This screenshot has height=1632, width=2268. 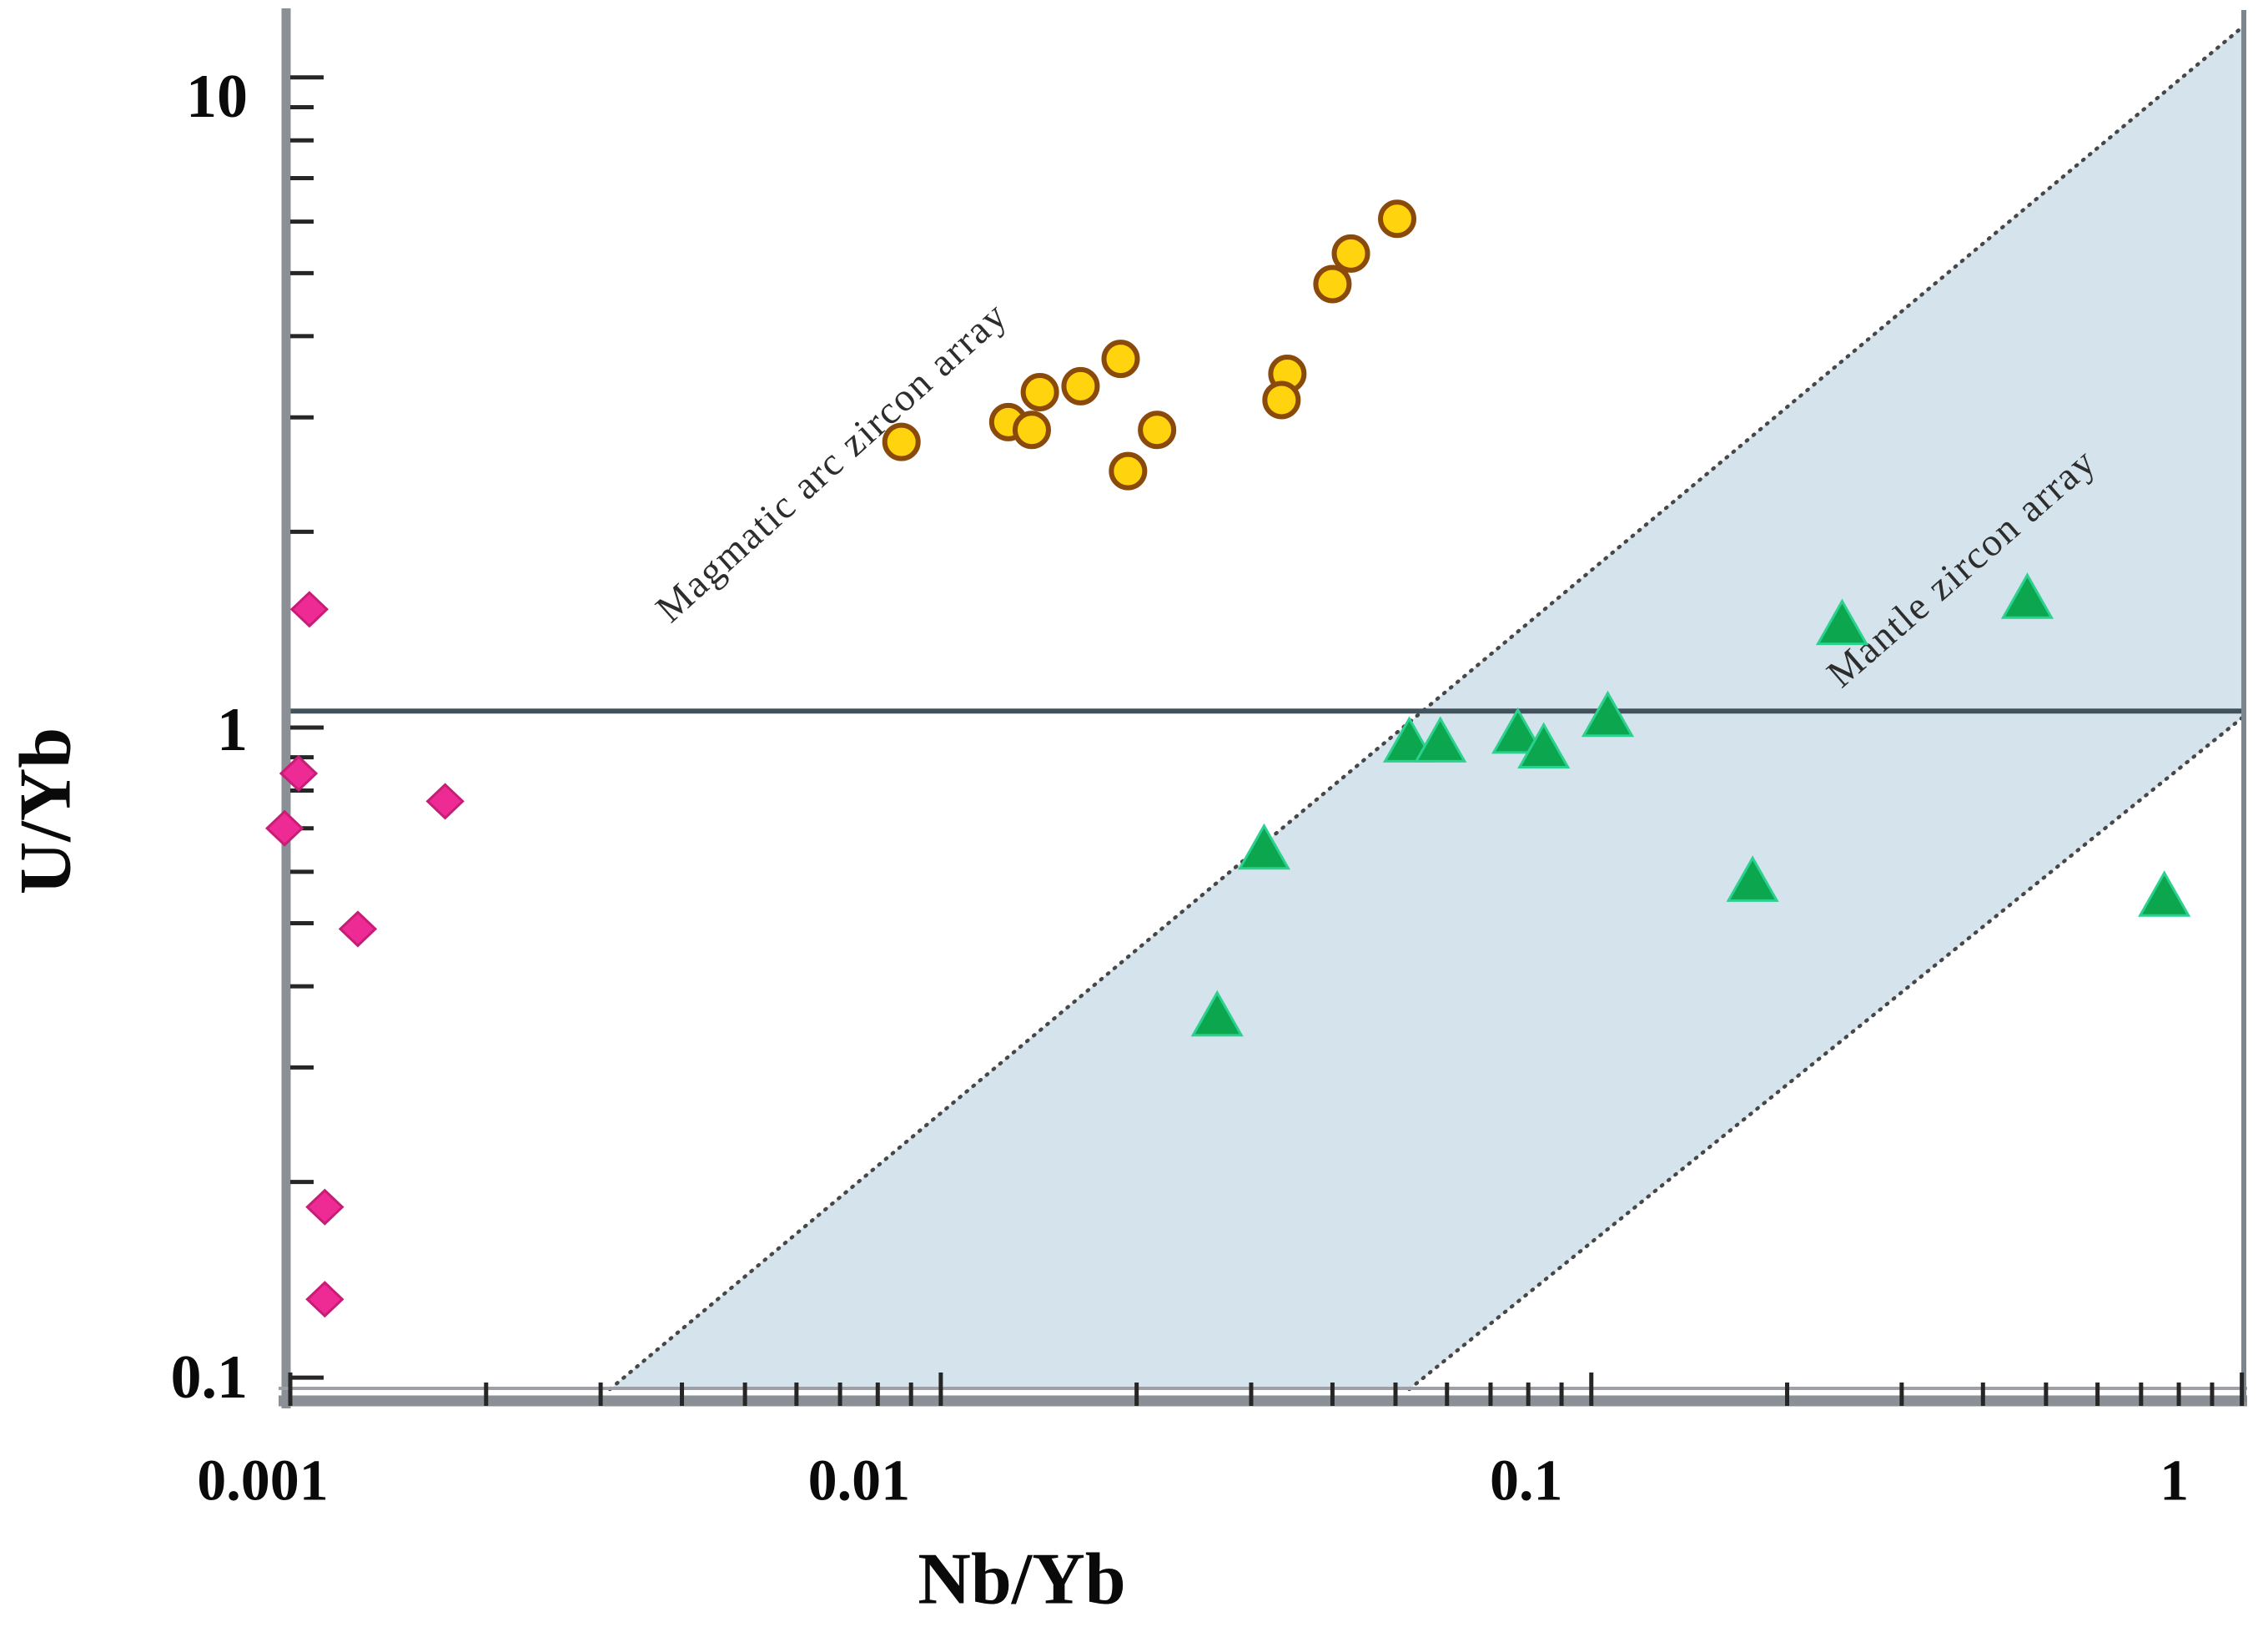 I want to click on x-tick-label: 0.01, so click(x=860, y=1481).